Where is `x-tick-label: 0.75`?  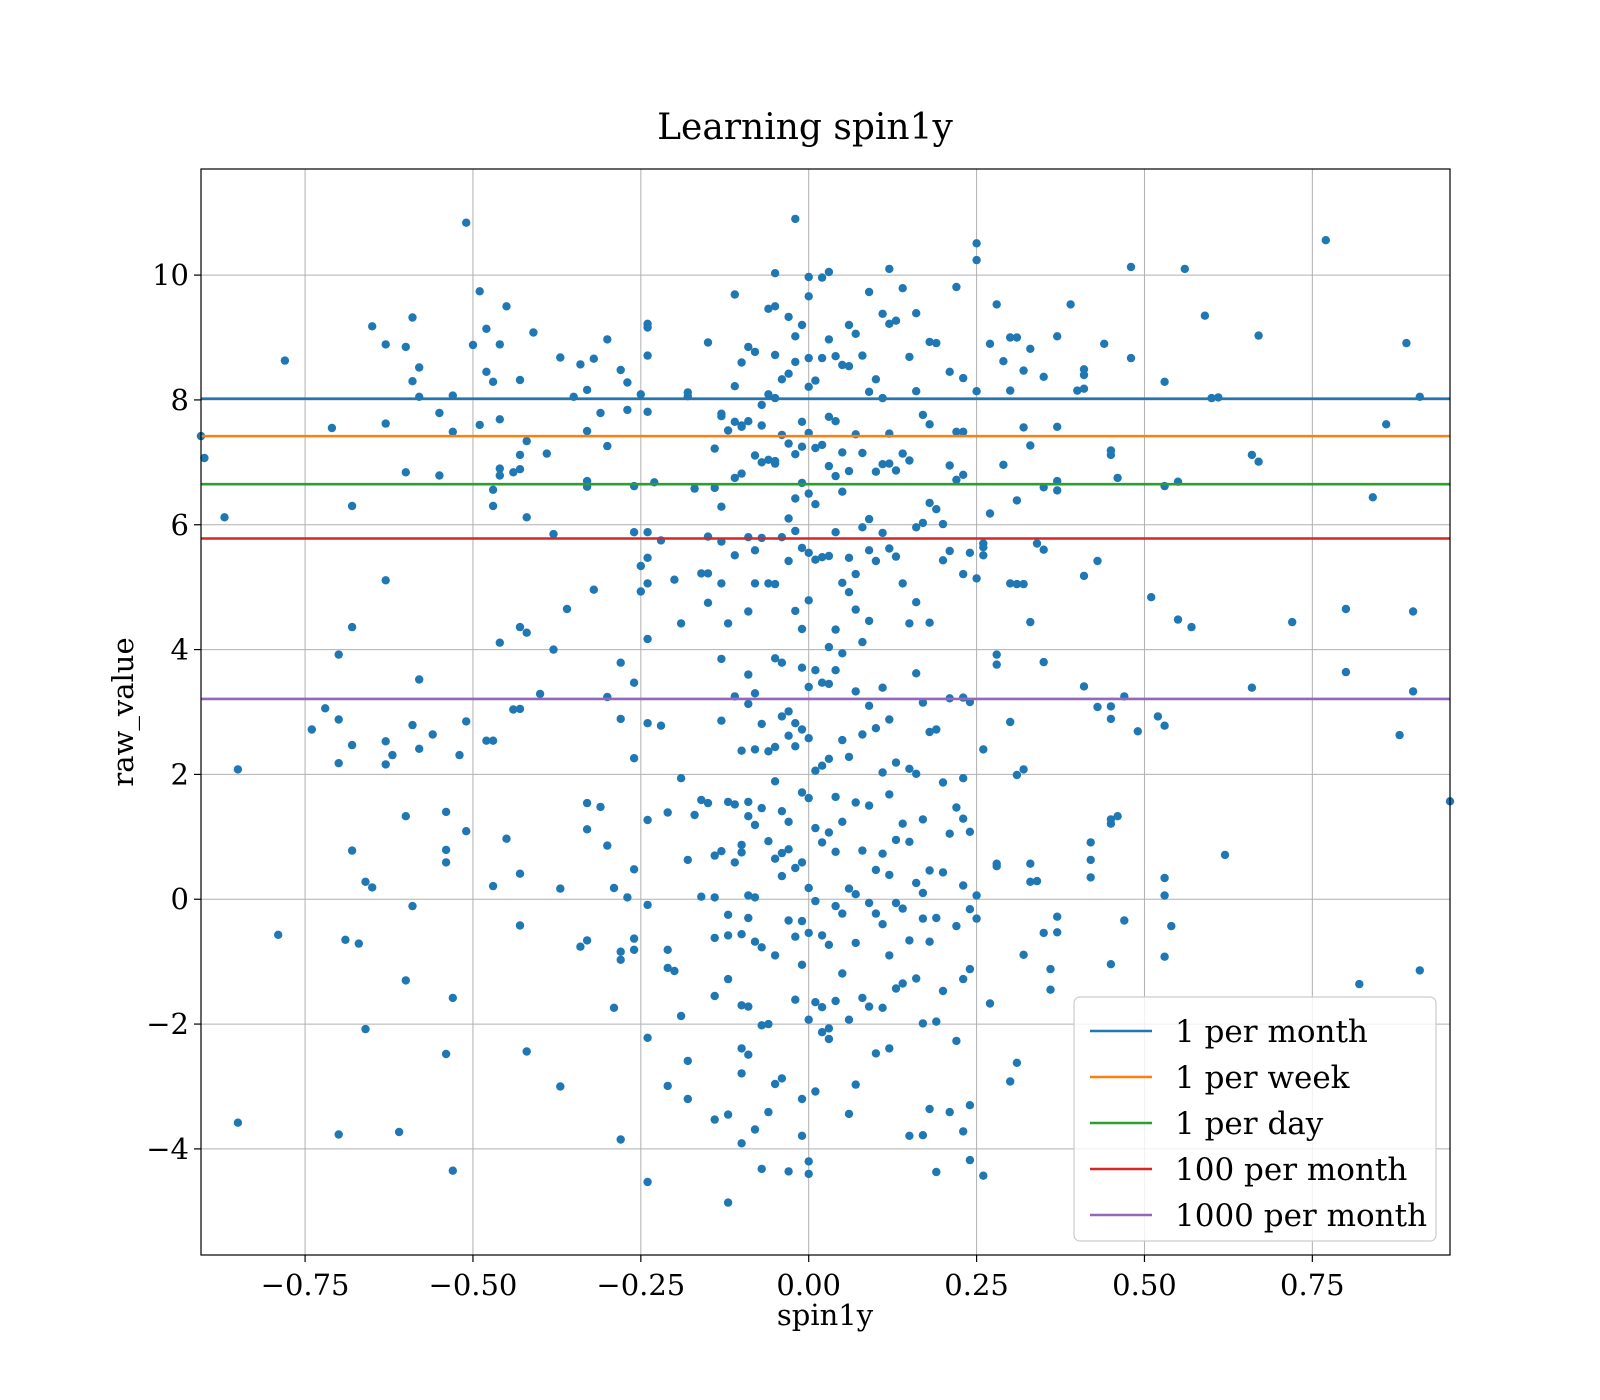 x-tick-label: 0.75 is located at coordinates (1312, 1285).